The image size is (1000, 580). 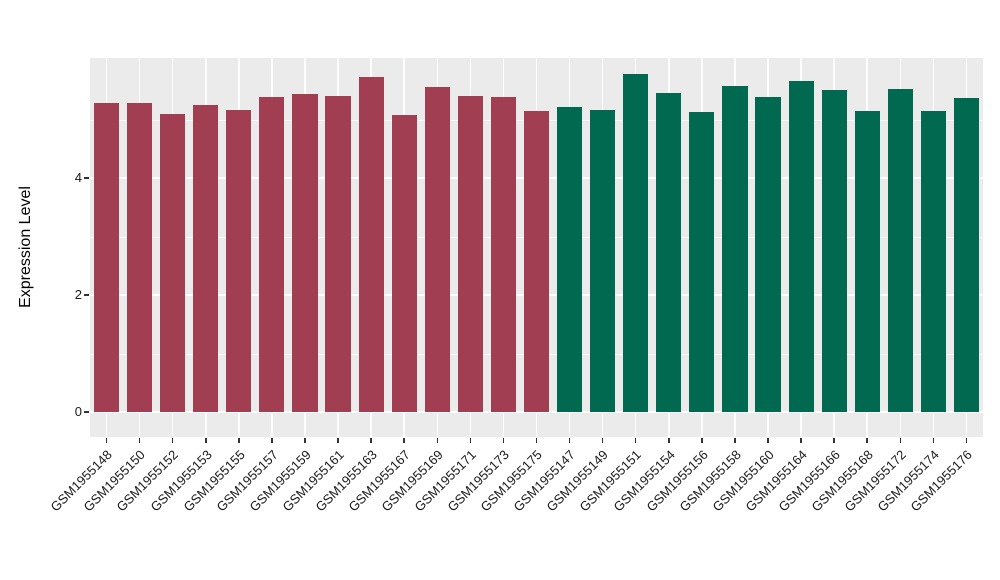 I want to click on x-tick-label: GSM1955153, so click(x=181, y=481).